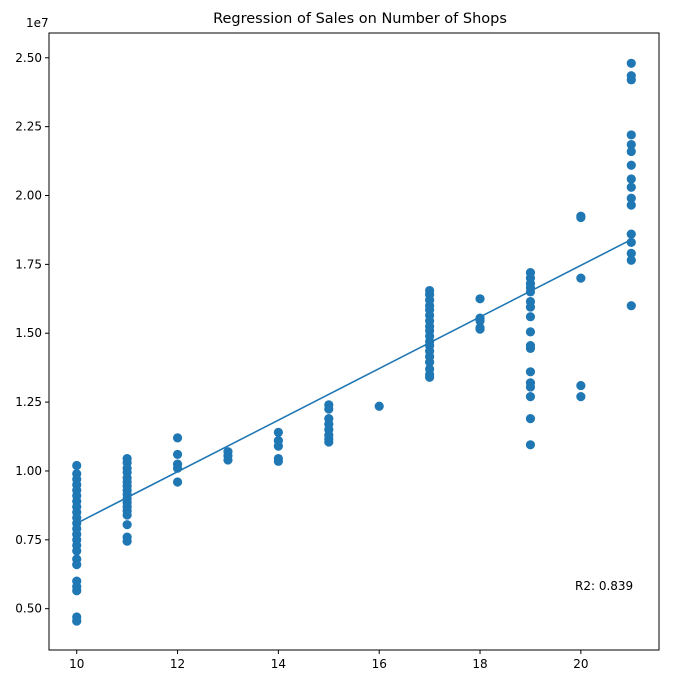  What do you see at coordinates (479, 664) in the screenshot?
I see `x-tick-label: 18` at bounding box center [479, 664].